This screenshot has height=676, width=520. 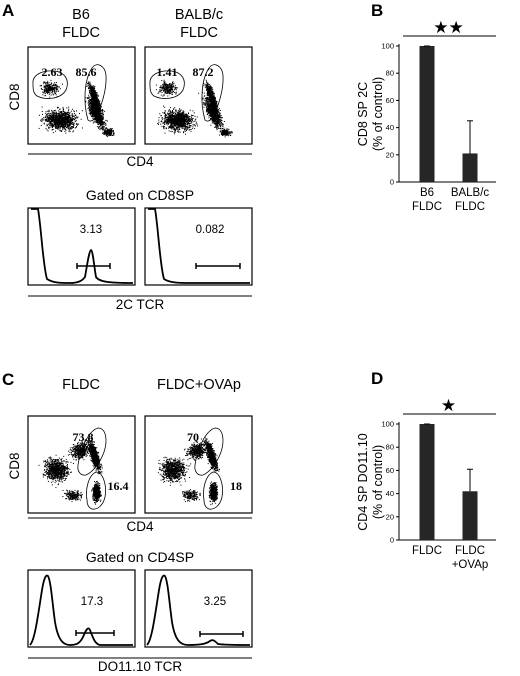 I want to click on gate-right-percent: 85.6, so click(x=86, y=72).